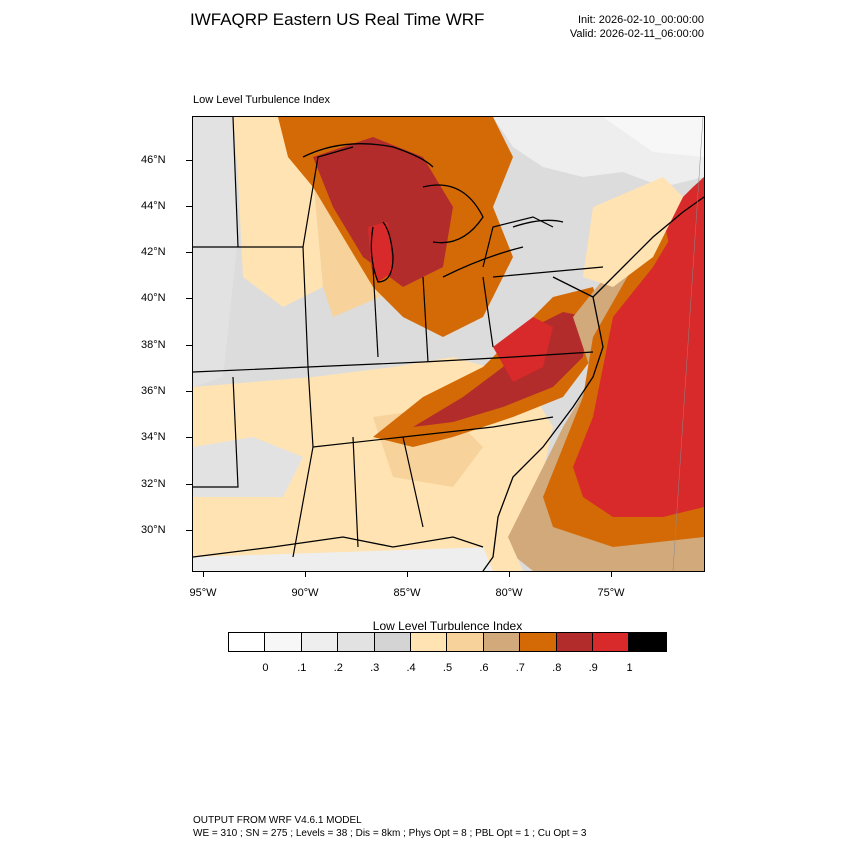 This screenshot has width=850, height=850. What do you see at coordinates (215, 252) in the screenshot?
I see `west-field` at bounding box center [215, 252].